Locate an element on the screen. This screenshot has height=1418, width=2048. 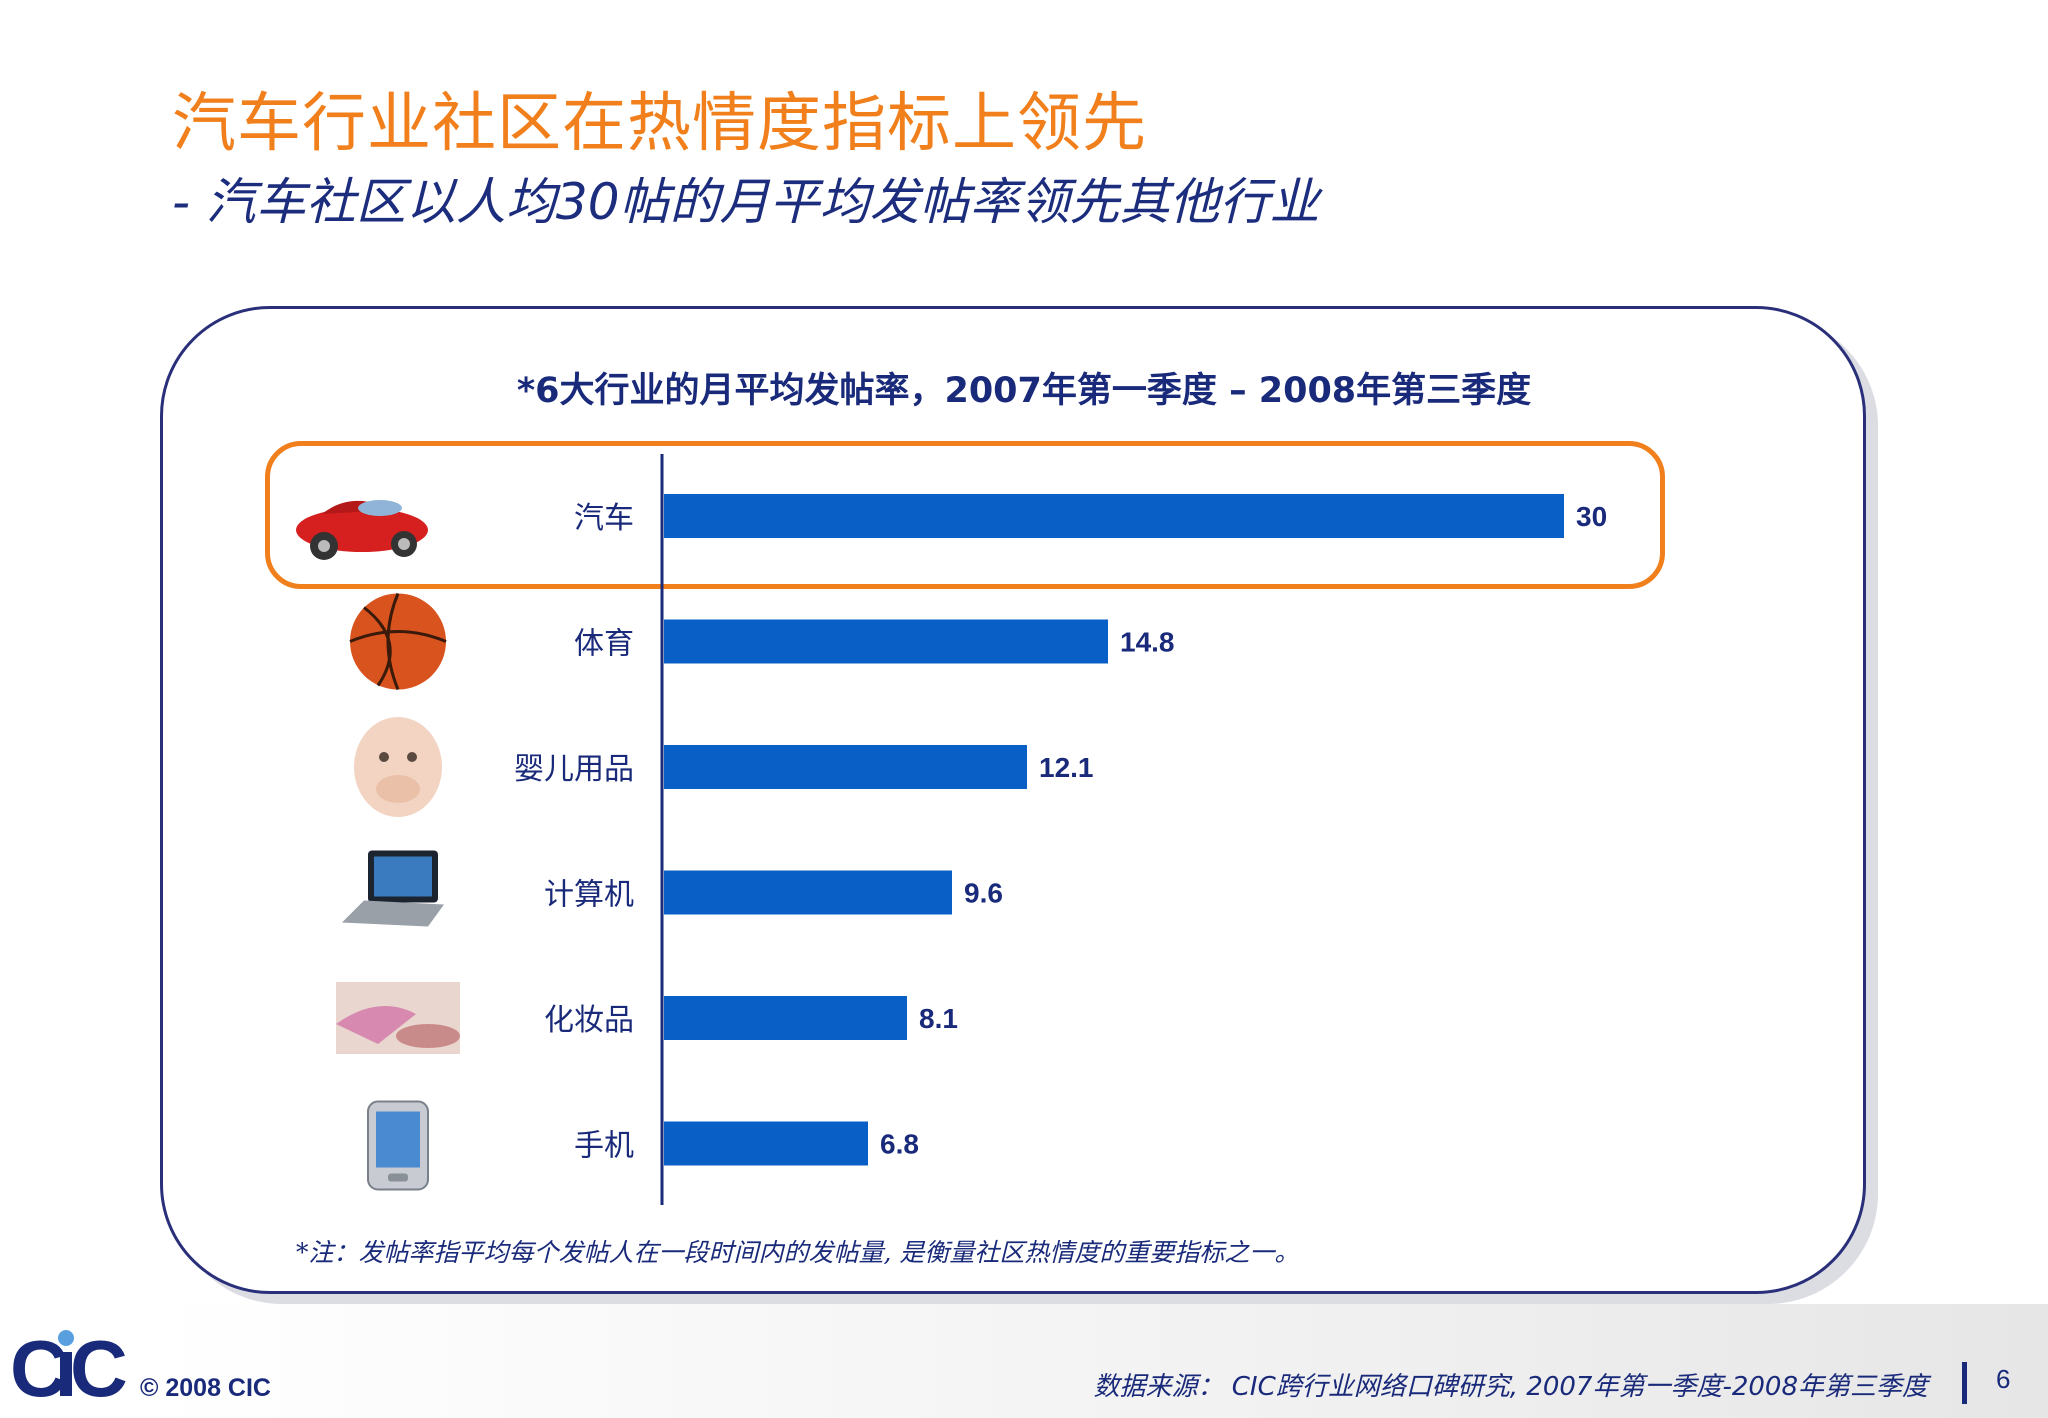
category-label: 体育 is located at coordinates (604, 644).